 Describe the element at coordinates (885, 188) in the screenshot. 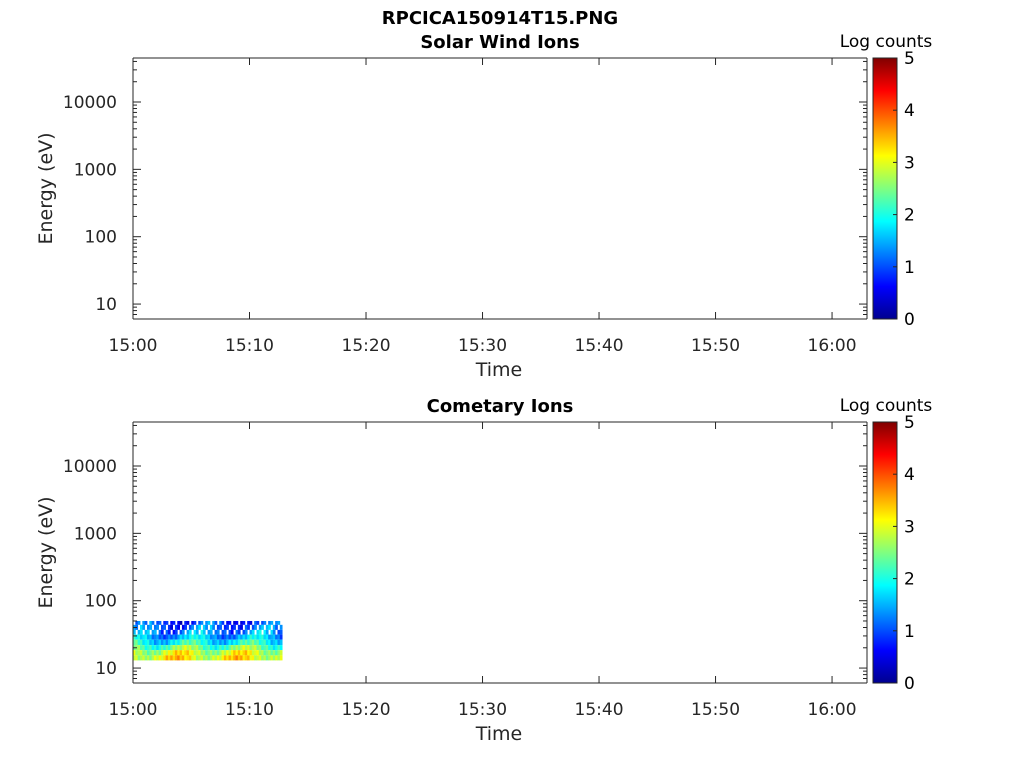

I see `colorbar-gradient` at that location.